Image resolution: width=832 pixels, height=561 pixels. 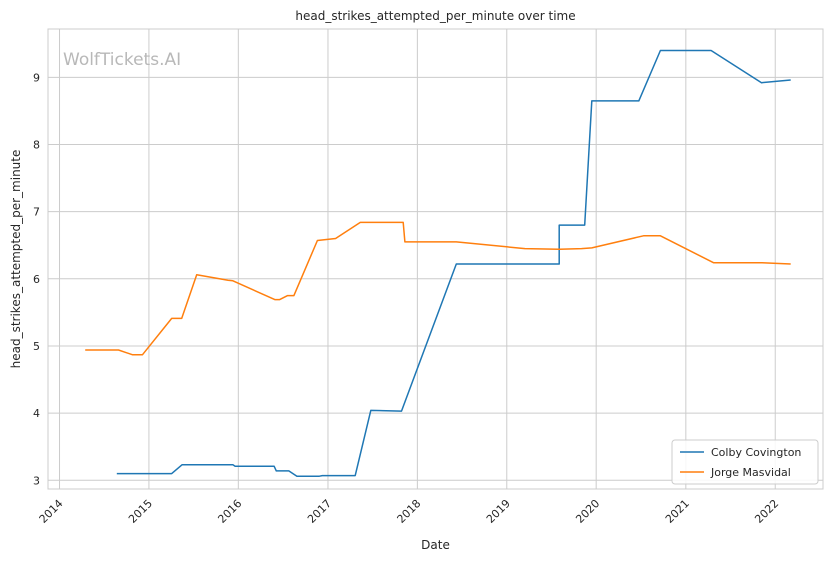 I want to click on y-tick-label: 7, so click(x=36, y=212).